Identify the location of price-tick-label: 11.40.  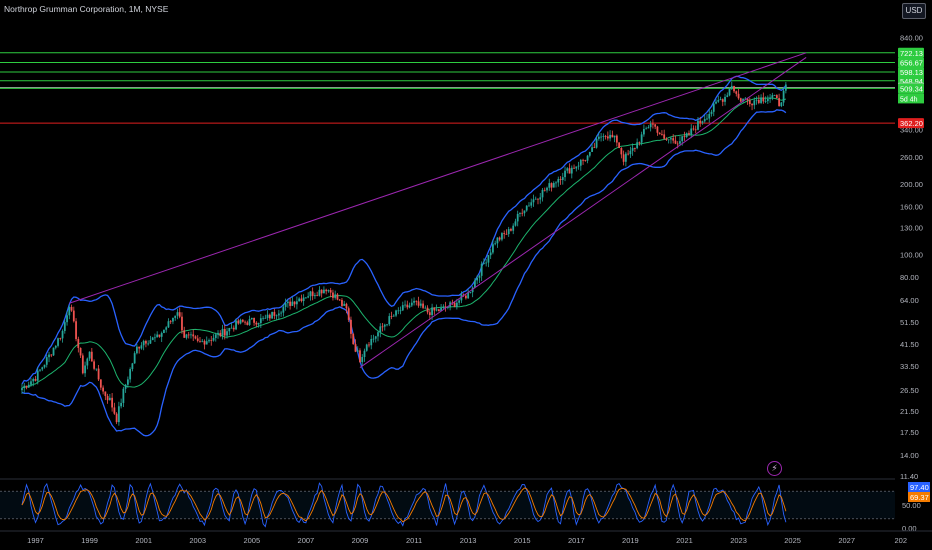
(909, 476).